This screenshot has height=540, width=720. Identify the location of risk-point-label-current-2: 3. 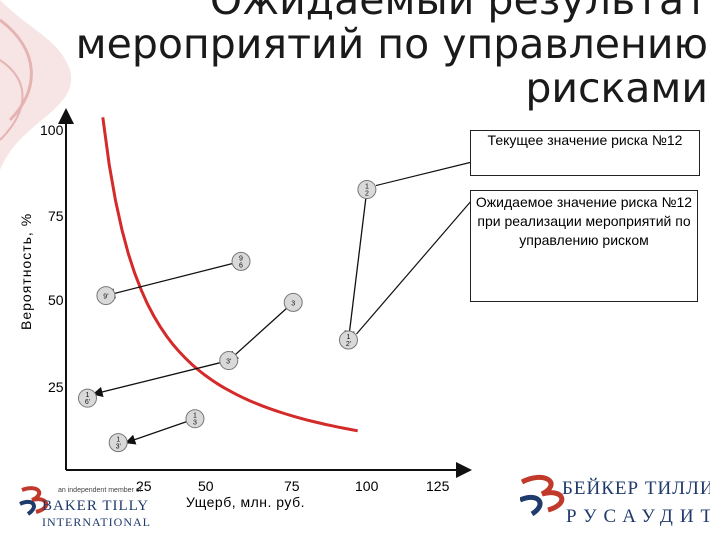
(293, 303).